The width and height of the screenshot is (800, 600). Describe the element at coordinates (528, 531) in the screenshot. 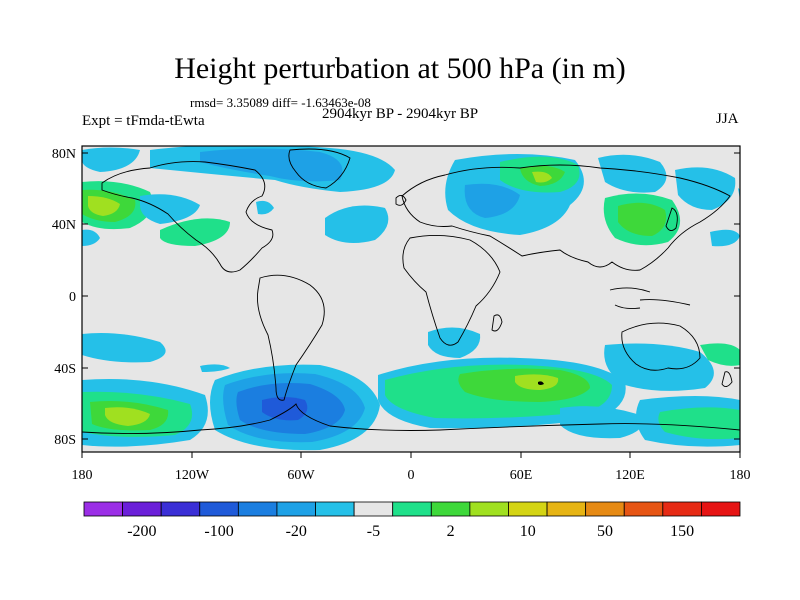

I see `colorbar-label: 10` at that location.